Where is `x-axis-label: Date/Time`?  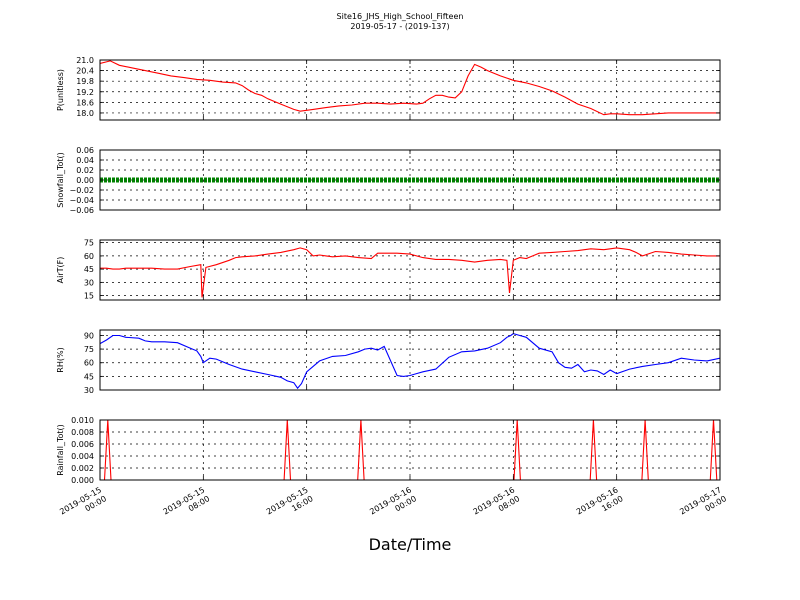 x-axis-label: Date/Time is located at coordinates (410, 544).